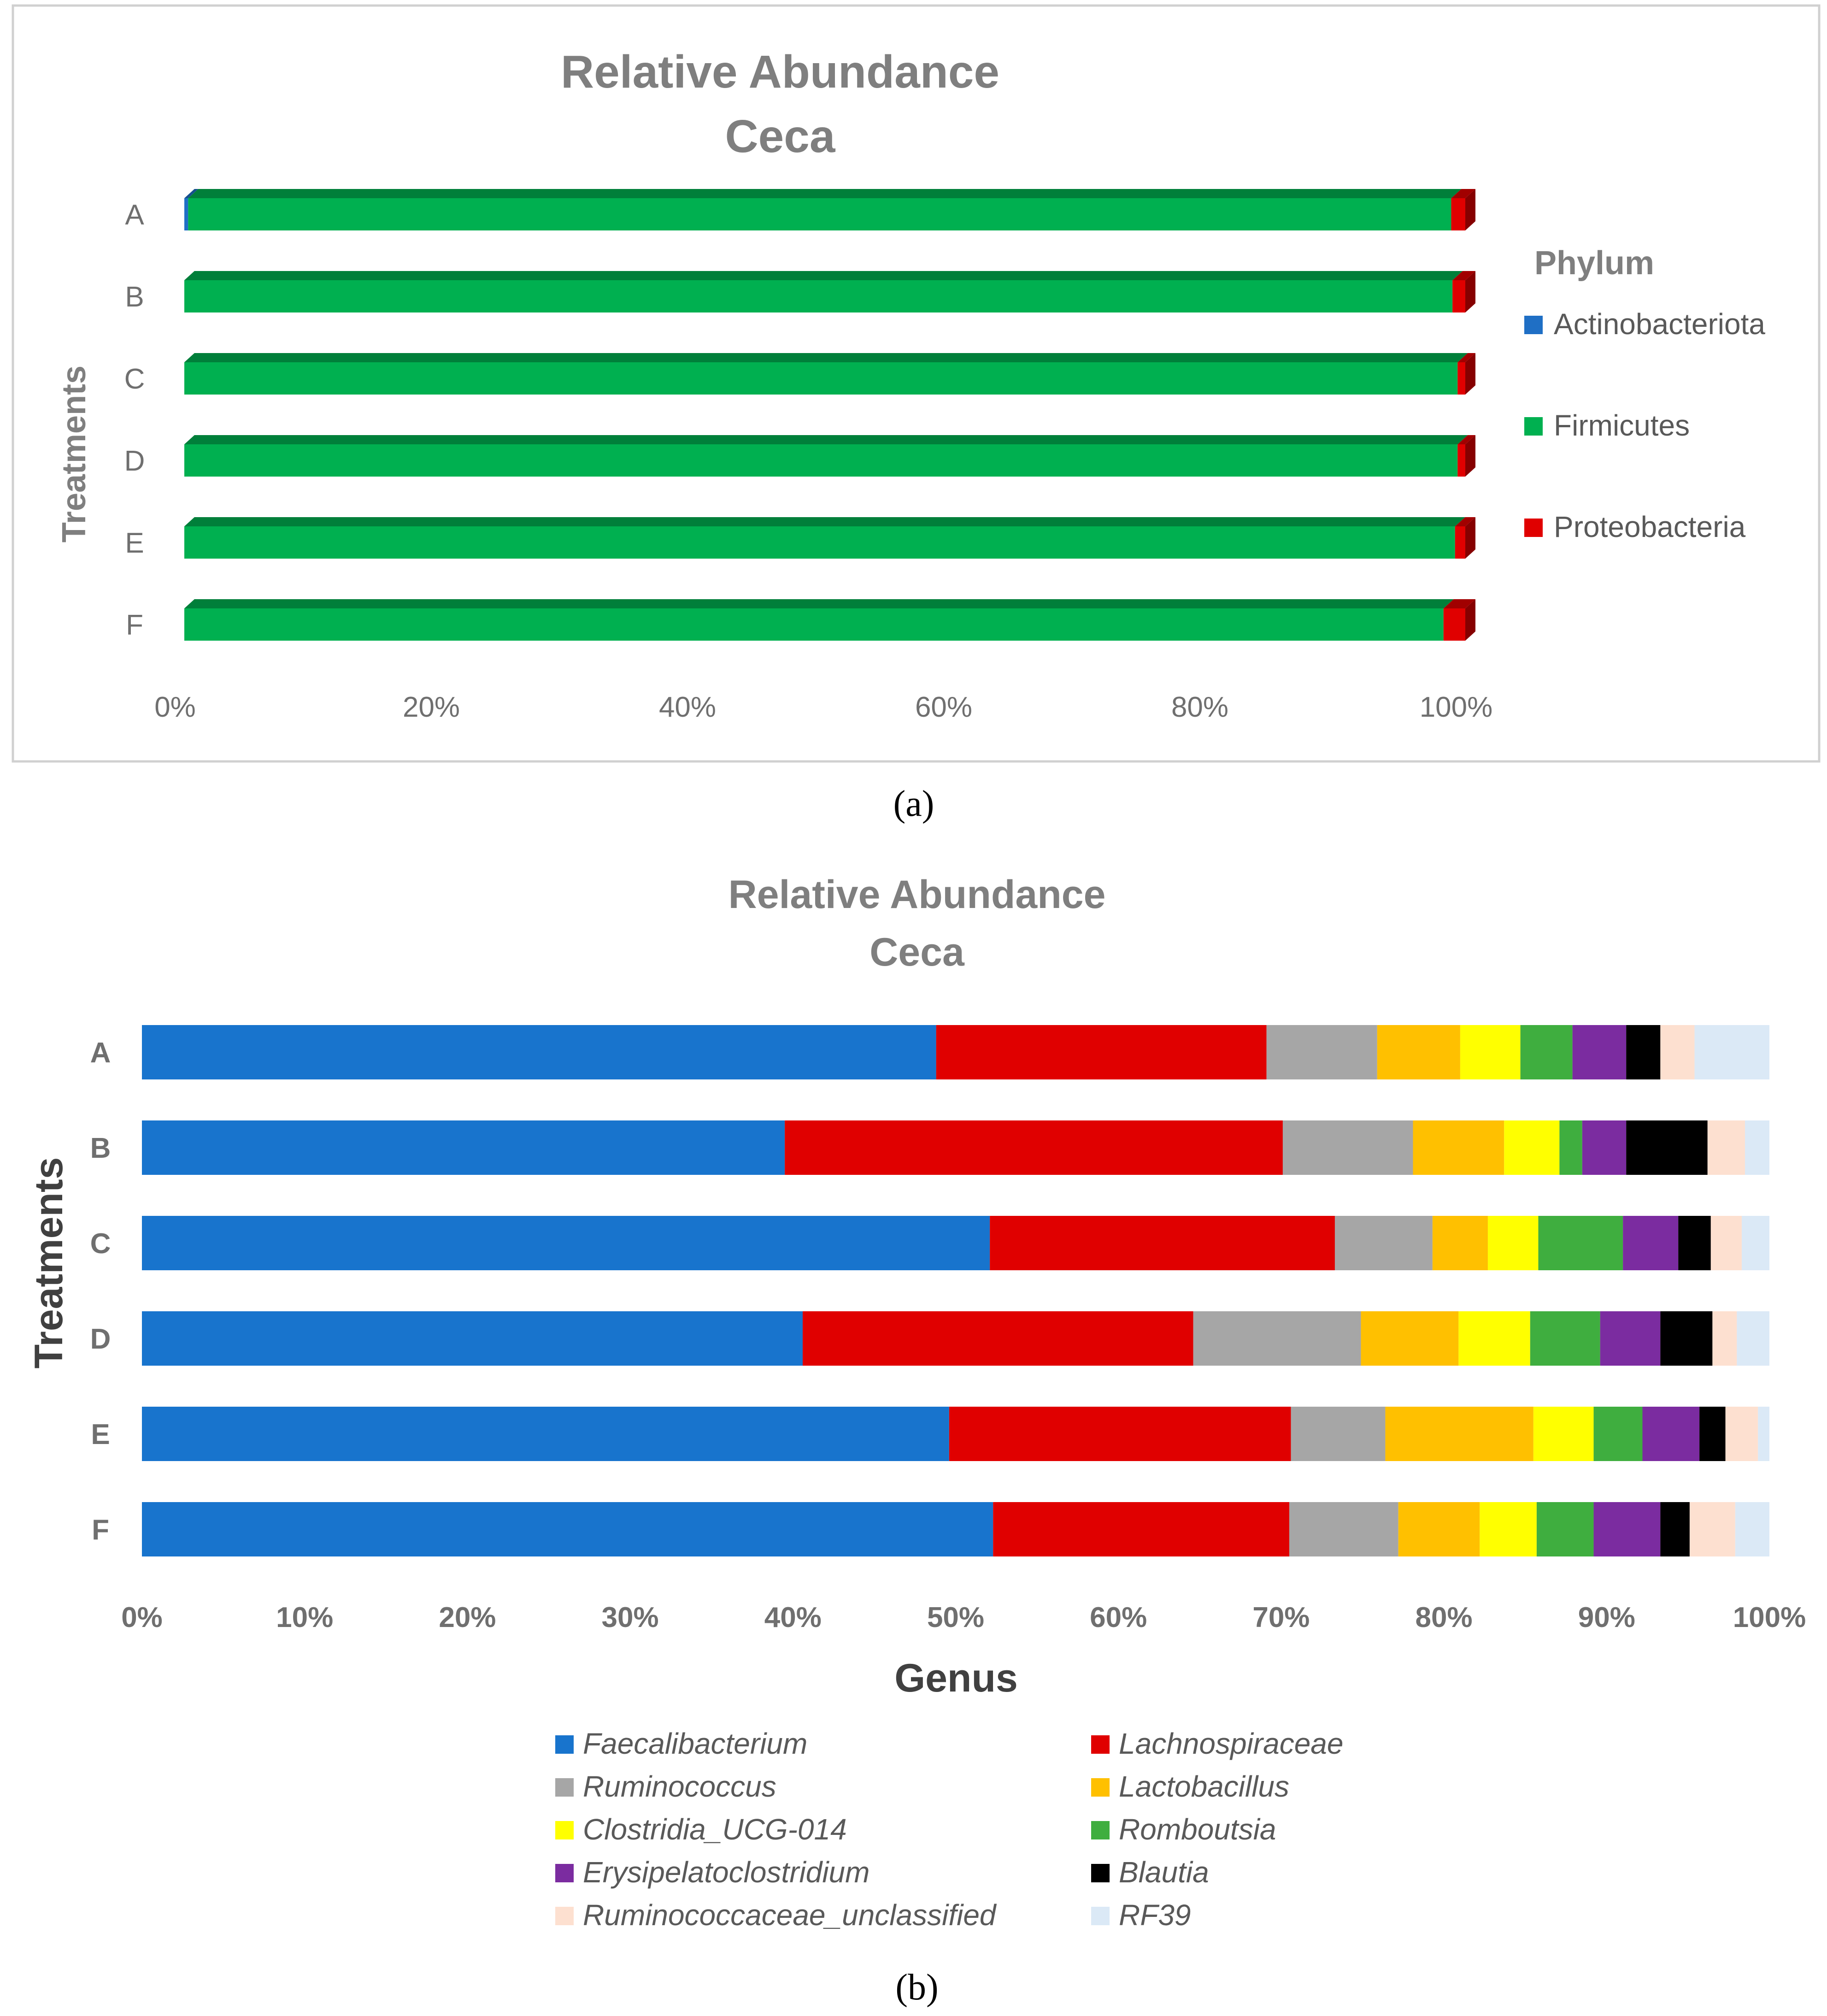 The image size is (1827, 2016). What do you see at coordinates (134, 297) in the screenshot?
I see `y-tick-a-B: B` at bounding box center [134, 297].